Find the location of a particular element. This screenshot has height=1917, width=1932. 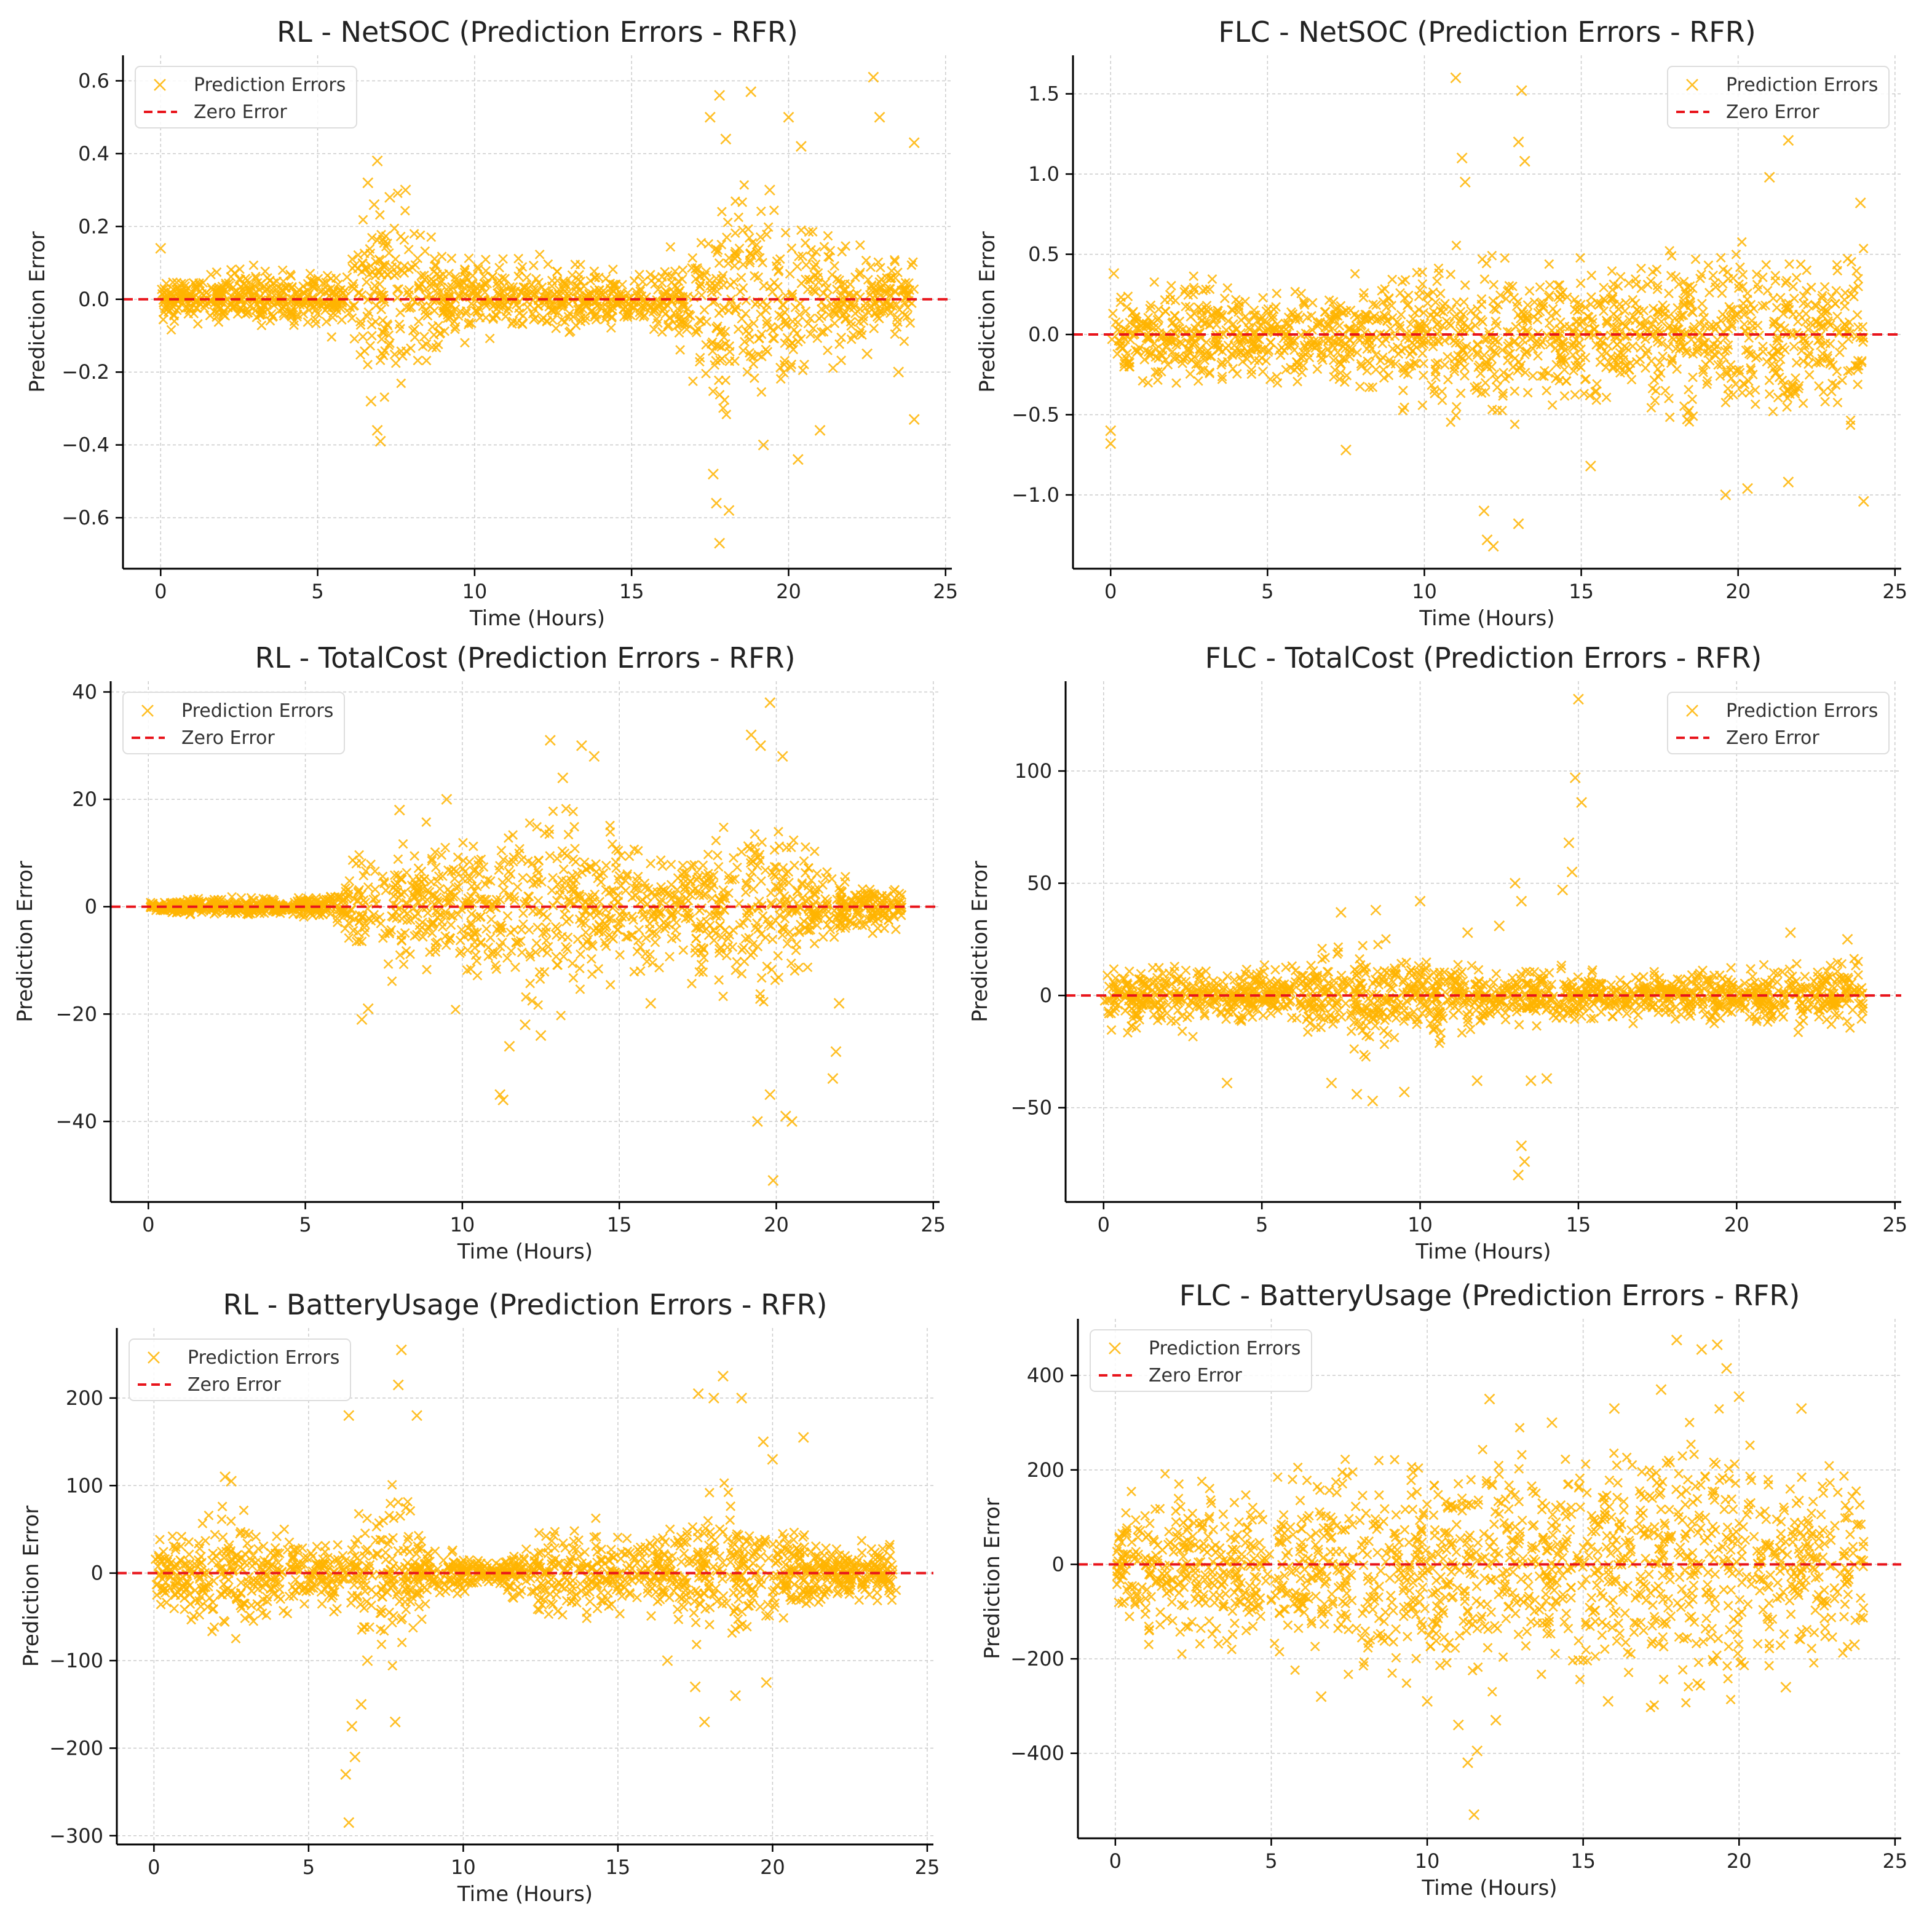

y-tick-label: −0.2 is located at coordinates (85, 372).